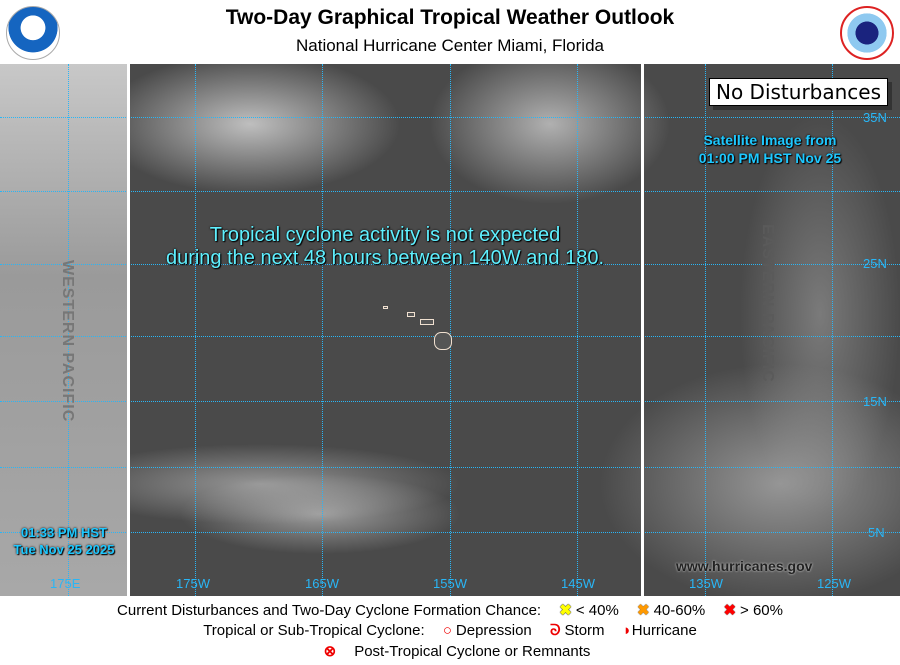  What do you see at coordinates (64, 541) in the screenshot?
I see `issued-time: 01:33 PM HST Tue Nov 25 2025` at bounding box center [64, 541].